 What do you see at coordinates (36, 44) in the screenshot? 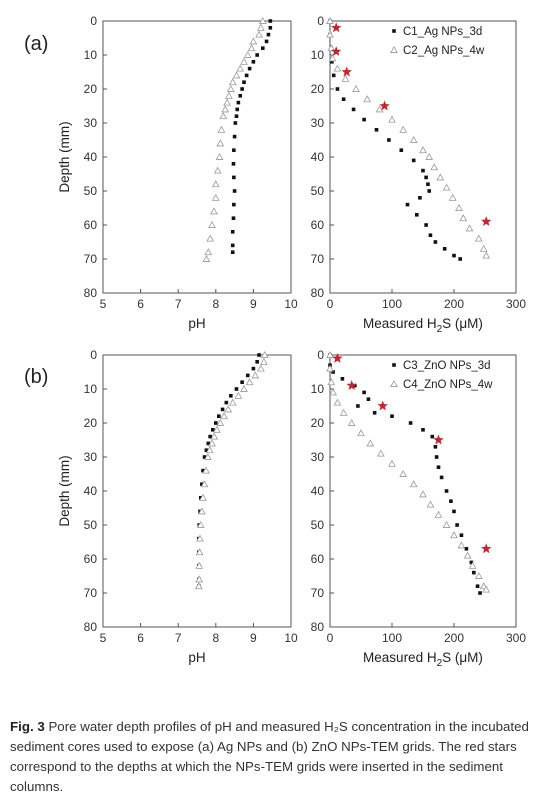
I see `panel-label: (a)` at bounding box center [36, 44].